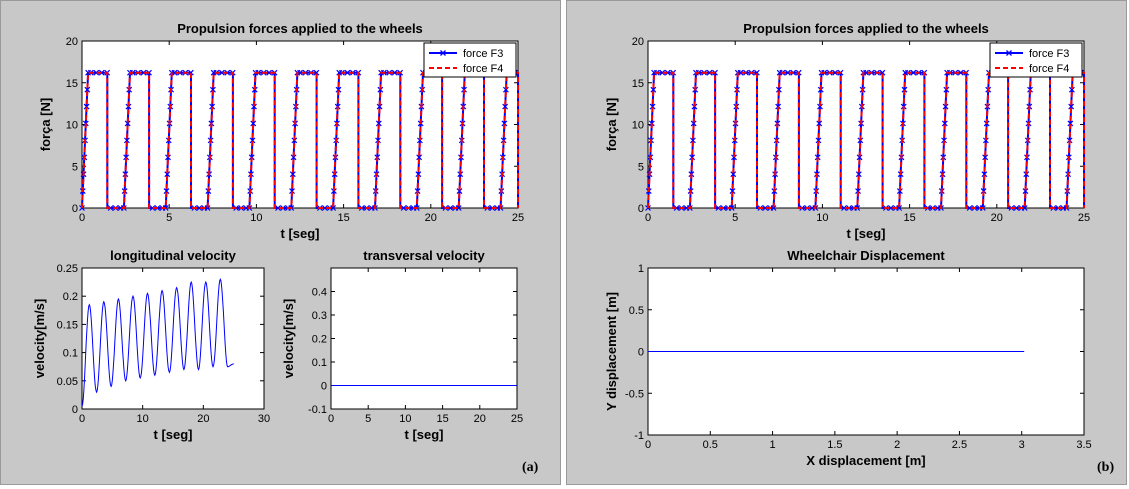  I want to click on y-tick-label: 0.3, so click(319, 316).